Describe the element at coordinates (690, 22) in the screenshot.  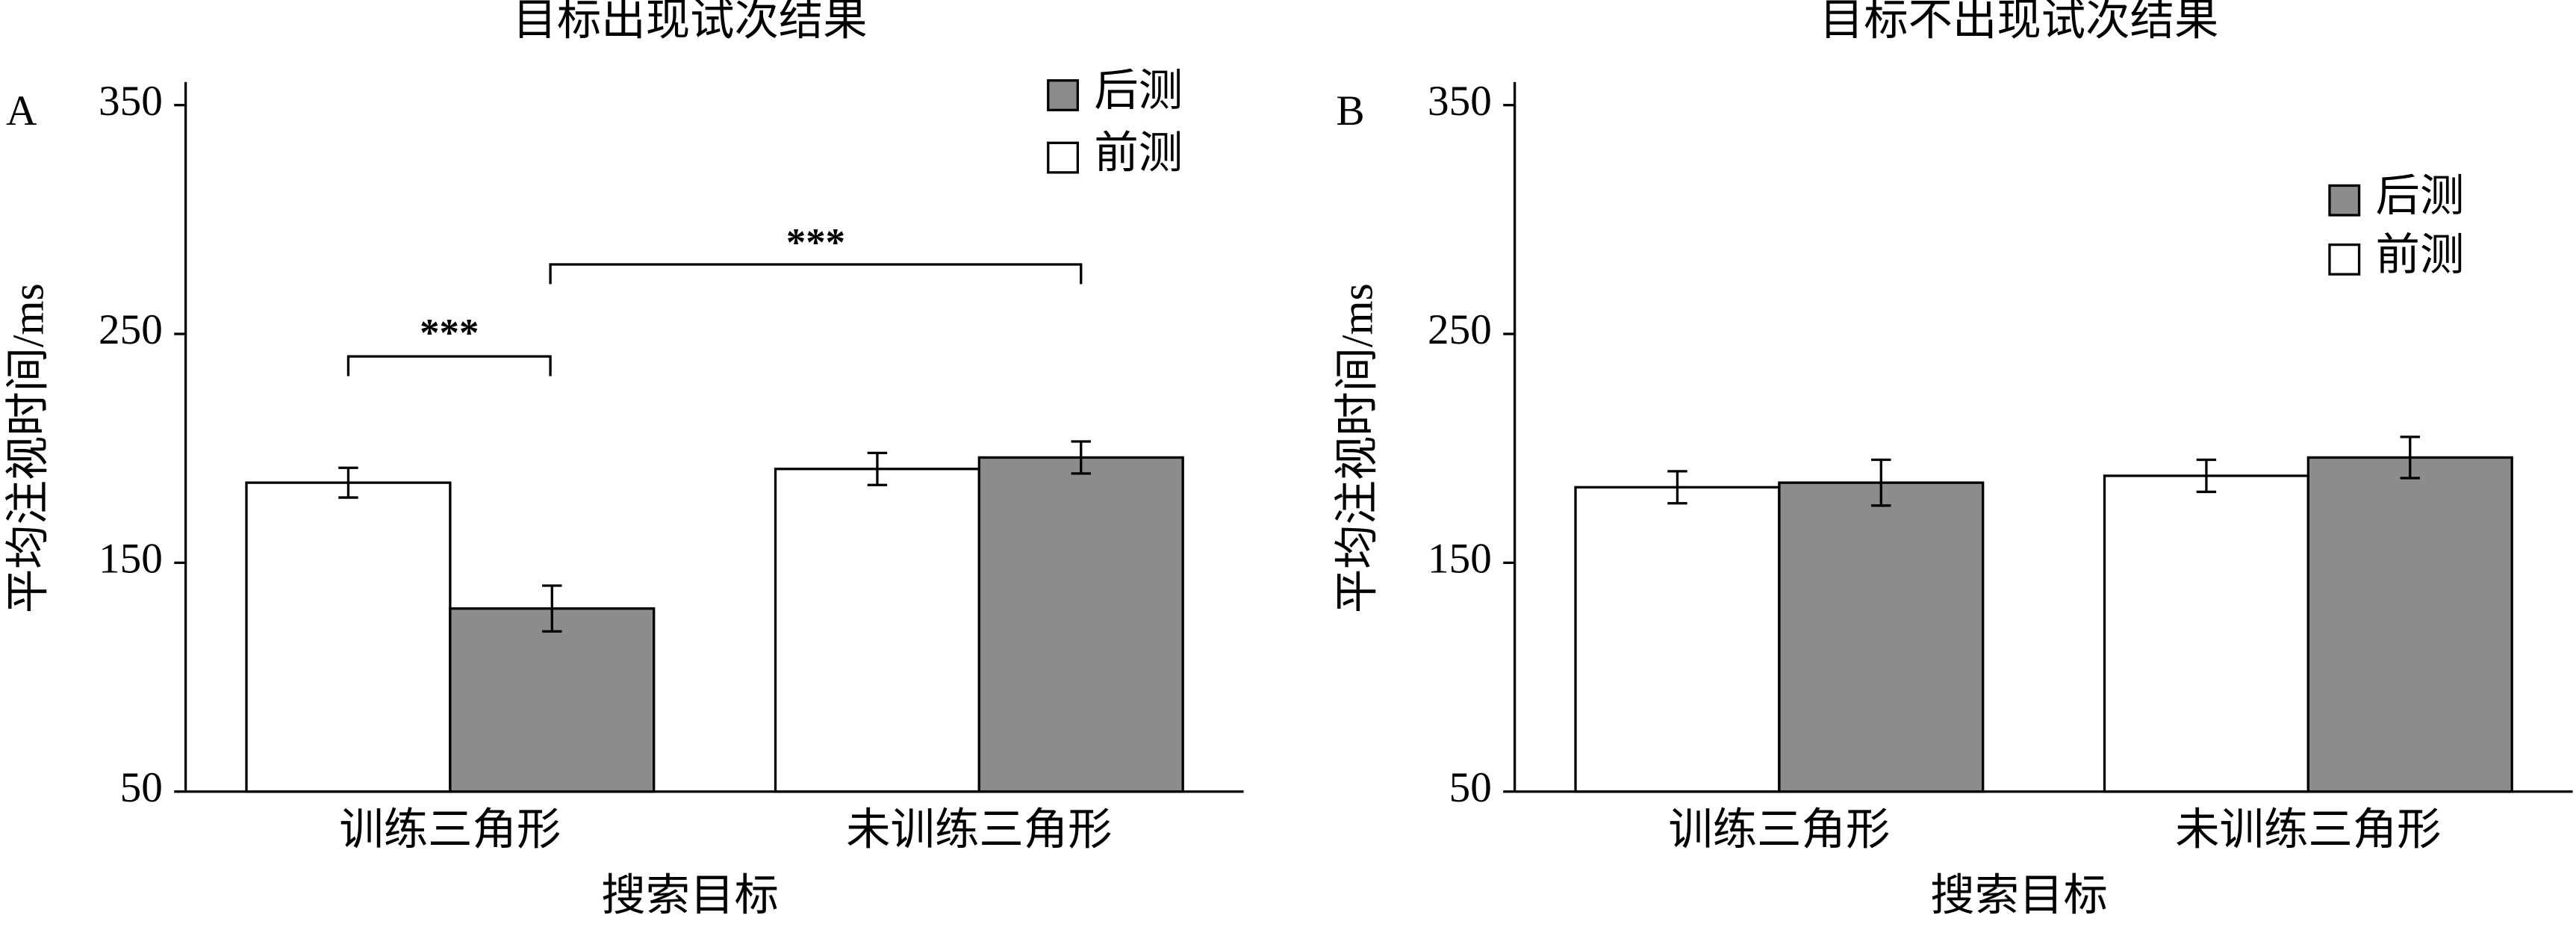
I see `chart-title: 目标出现试次结果` at that location.